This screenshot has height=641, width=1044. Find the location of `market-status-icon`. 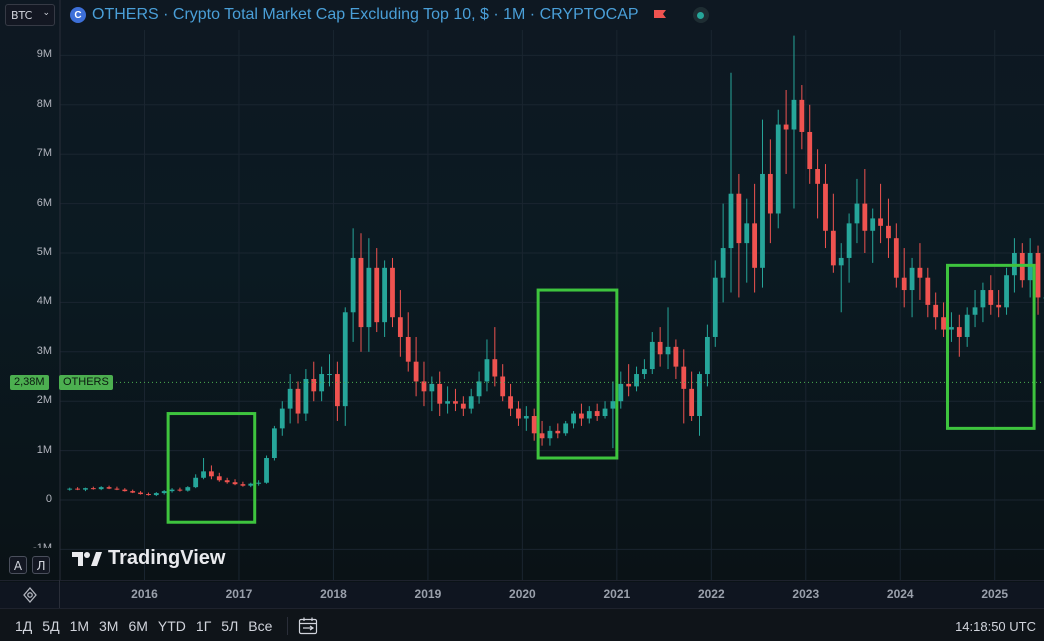

market-status-icon is located at coordinates (700, 15).